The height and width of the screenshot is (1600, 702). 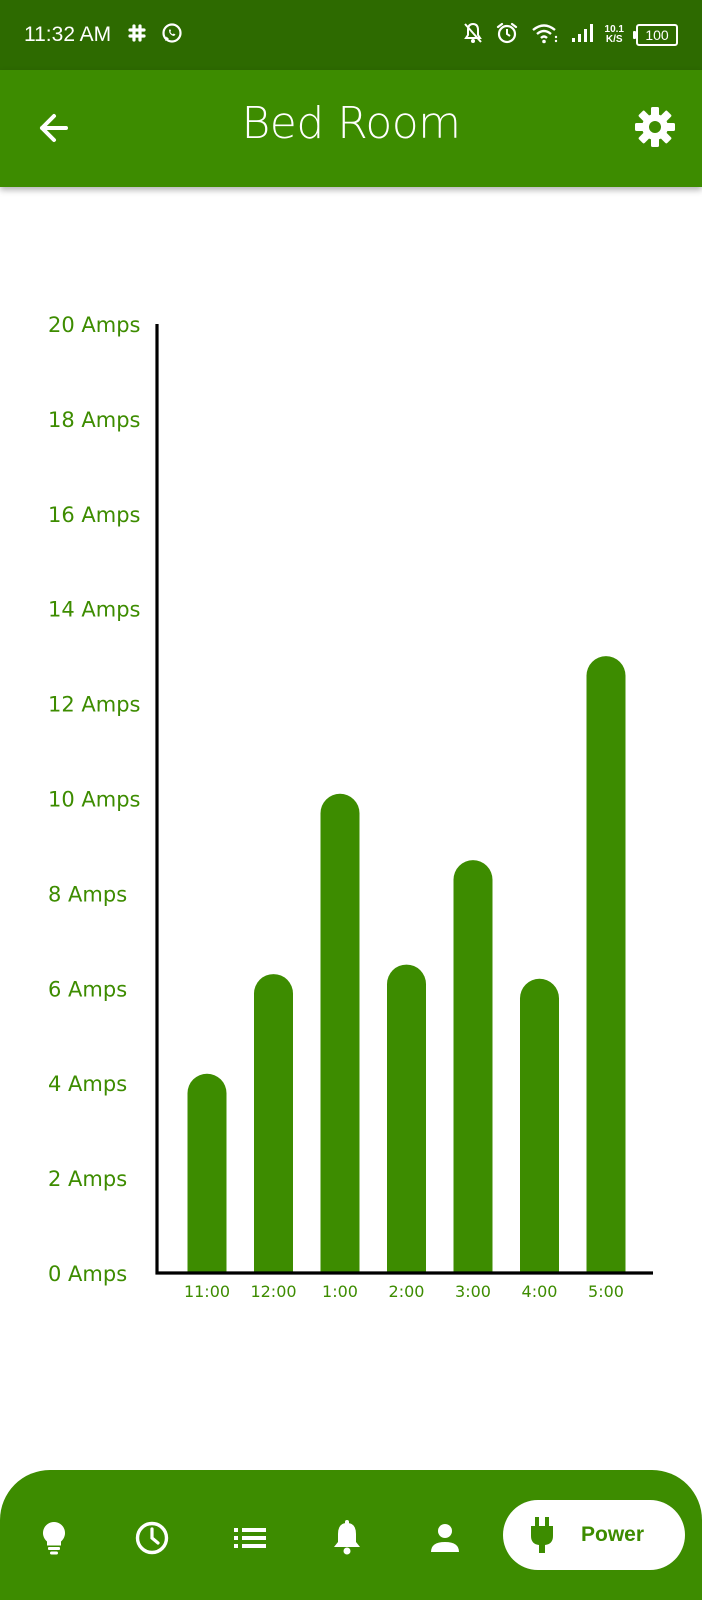 I want to click on settings-button, so click(x=655, y=127).